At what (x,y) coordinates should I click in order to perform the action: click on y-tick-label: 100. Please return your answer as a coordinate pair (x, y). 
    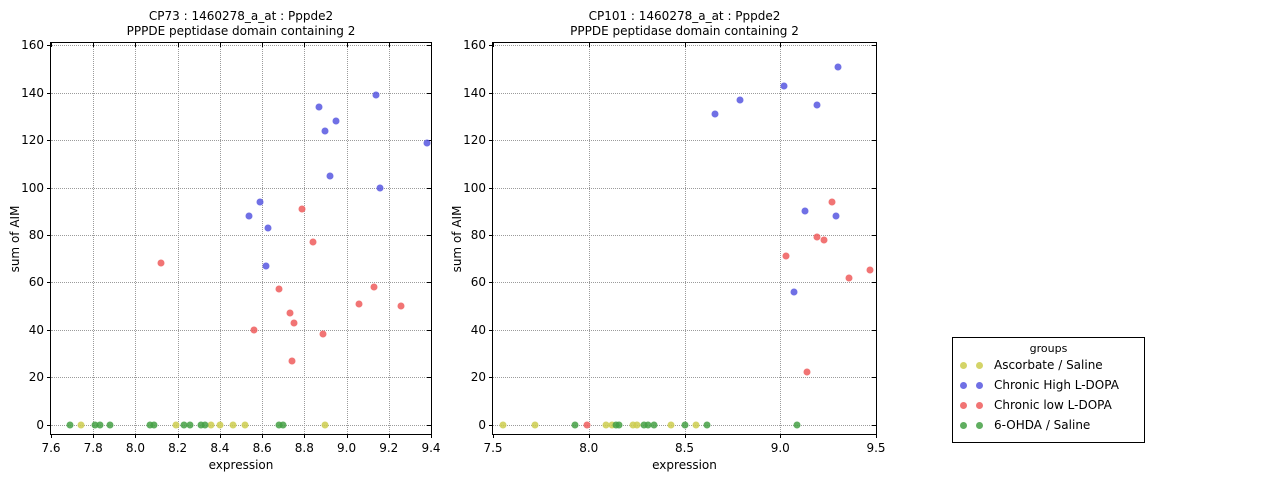
    Looking at the image, I should click on (474, 187).